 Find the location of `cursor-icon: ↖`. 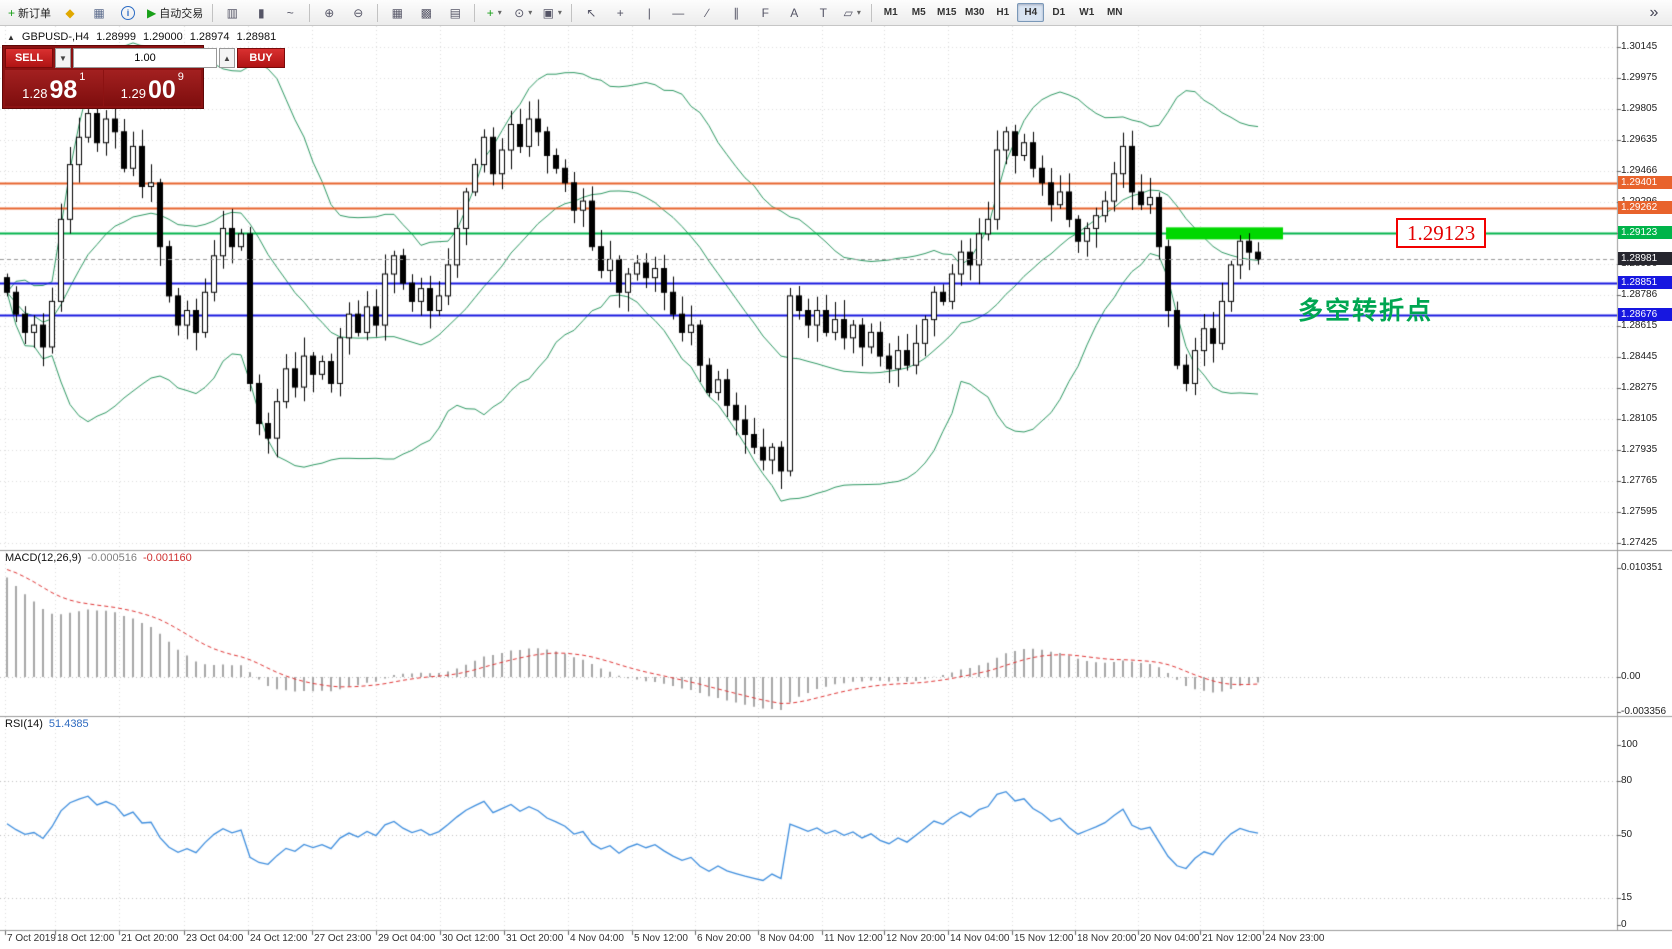

cursor-icon: ↖ is located at coordinates (591, 12).